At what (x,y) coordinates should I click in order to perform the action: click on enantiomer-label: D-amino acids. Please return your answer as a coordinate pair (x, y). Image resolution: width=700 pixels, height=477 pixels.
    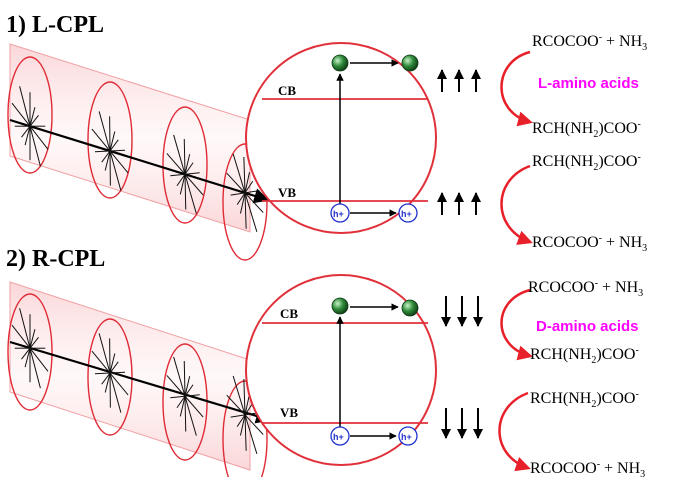
    Looking at the image, I should click on (587, 326).